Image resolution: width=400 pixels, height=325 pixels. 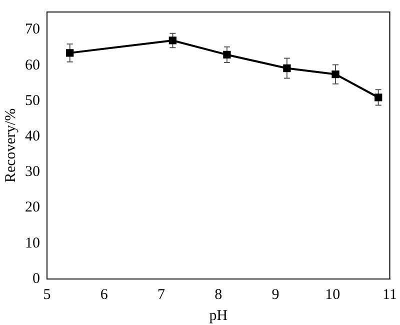 What do you see at coordinates (32, 172) in the screenshot?
I see `y-tick-label: 30` at bounding box center [32, 172].